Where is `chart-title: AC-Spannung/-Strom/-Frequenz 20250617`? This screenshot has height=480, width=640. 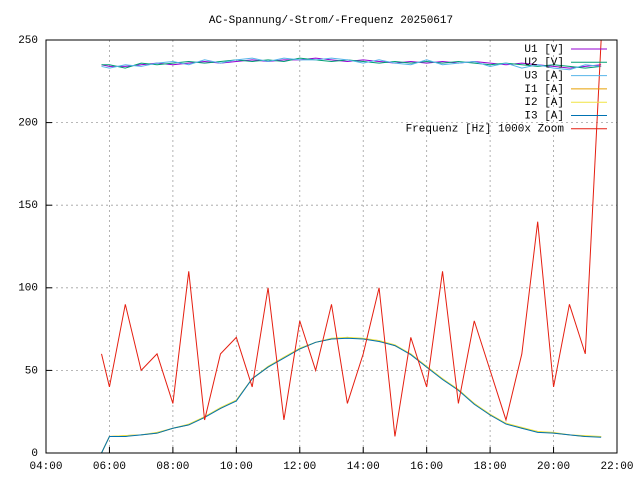
chart-title: AC-Spannung/-Strom/-Frequenz 20250617 is located at coordinates (331, 21).